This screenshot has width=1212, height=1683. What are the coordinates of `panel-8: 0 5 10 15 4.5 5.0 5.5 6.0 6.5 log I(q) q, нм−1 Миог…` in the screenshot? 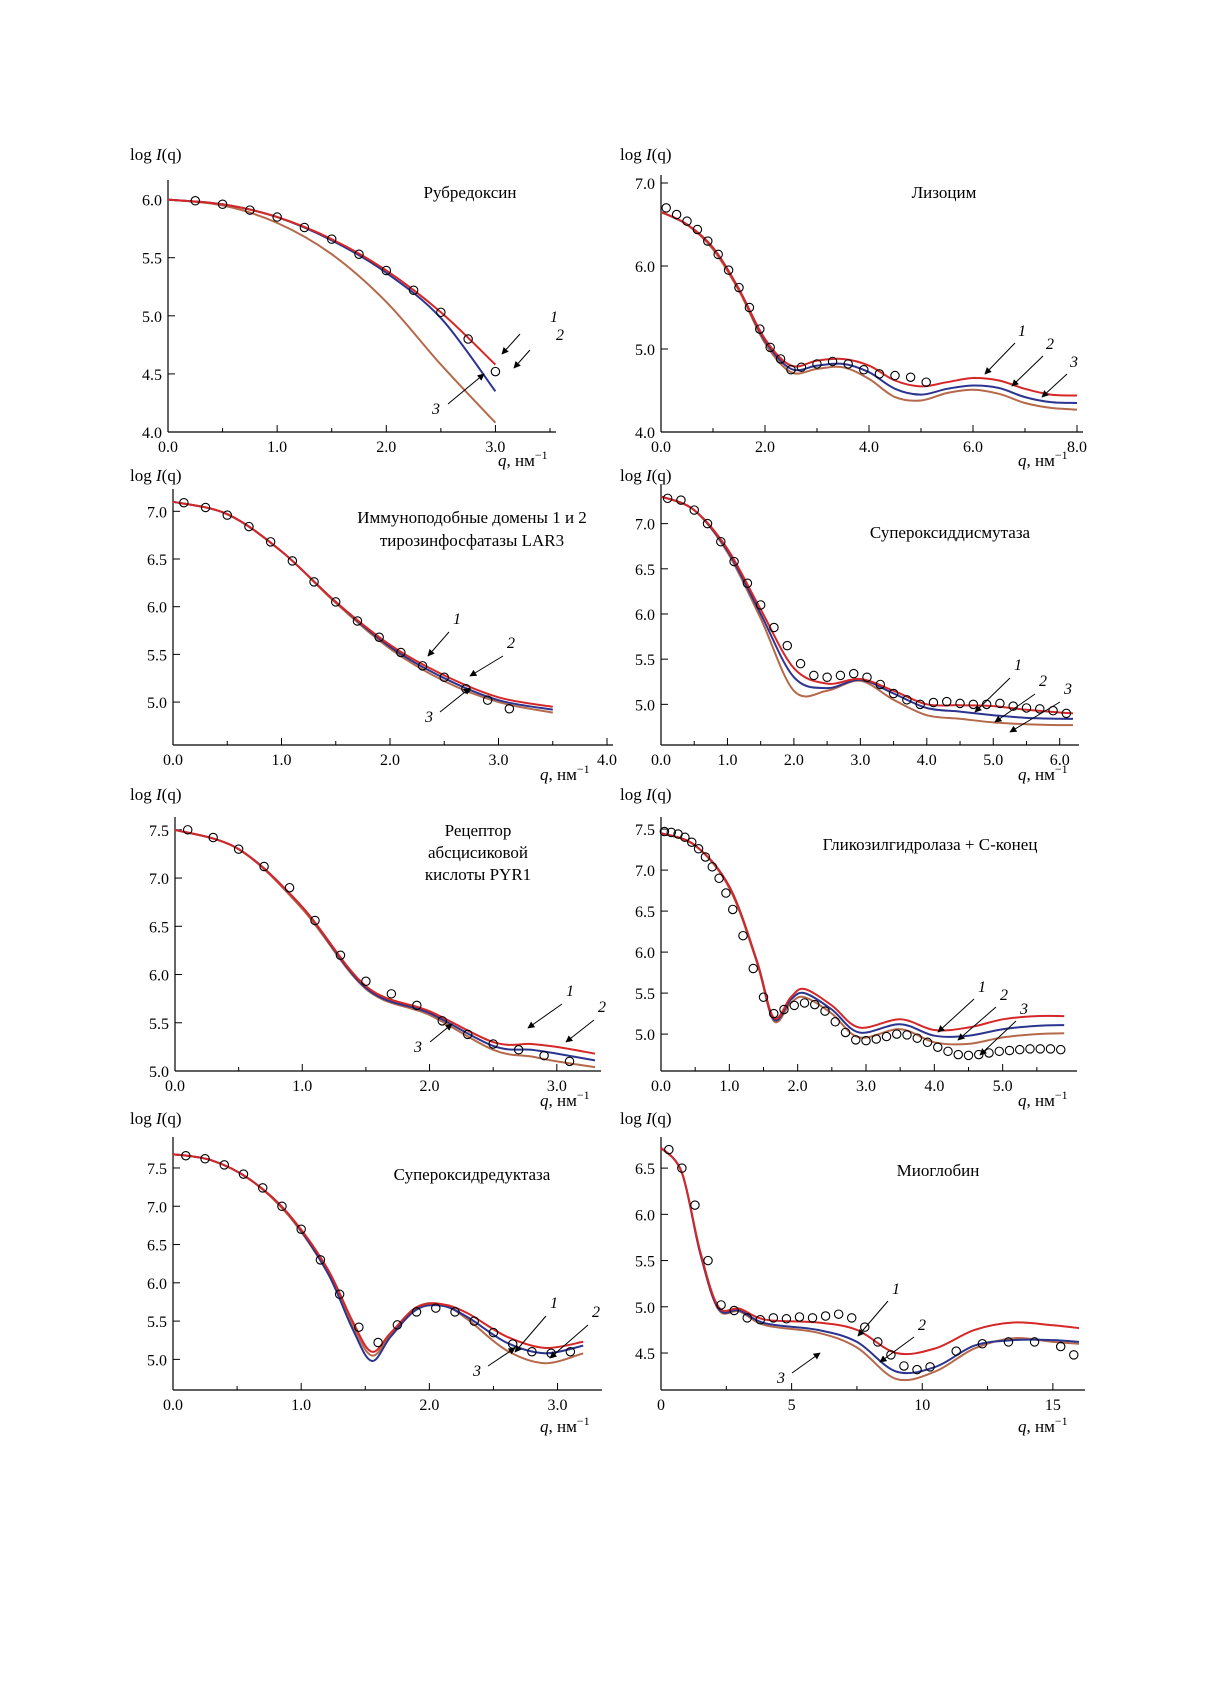 It's located at (852, 1272).